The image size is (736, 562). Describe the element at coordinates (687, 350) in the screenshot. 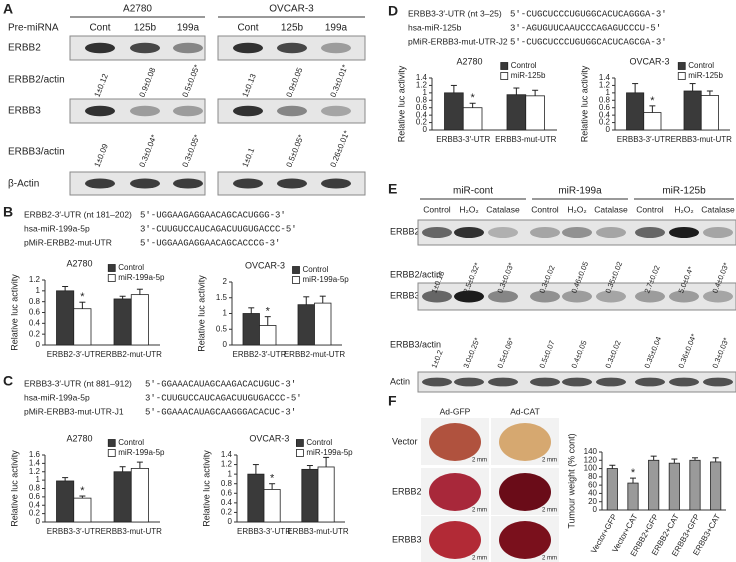

I see `ratio: 0.36±0.04*` at that location.